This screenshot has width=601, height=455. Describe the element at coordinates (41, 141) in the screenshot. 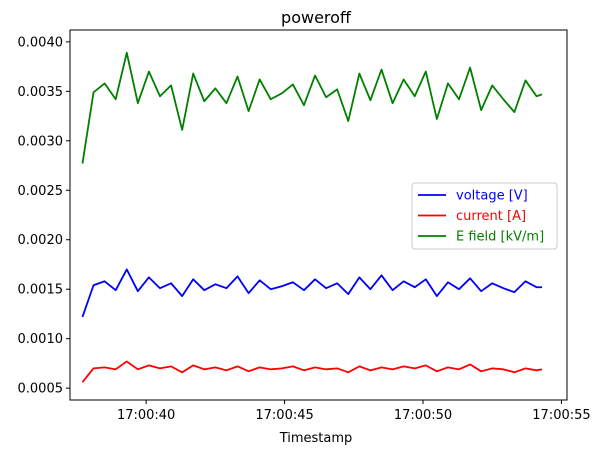

I see `y-tick-label: 0.0030` at that location.